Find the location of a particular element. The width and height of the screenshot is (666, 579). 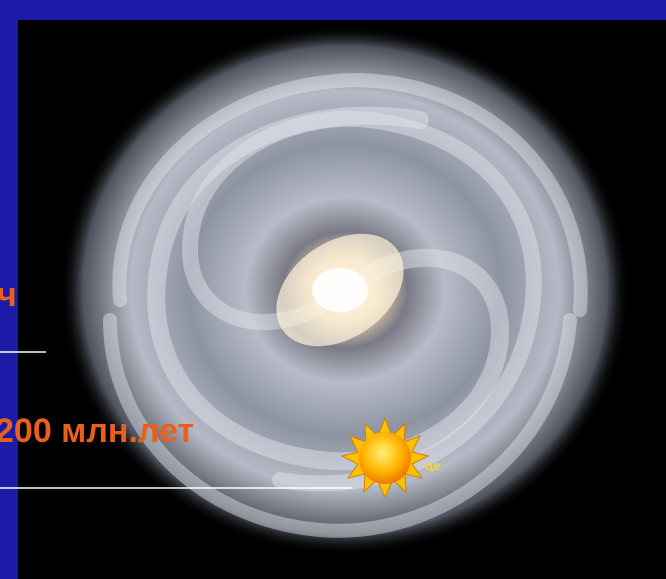

sun-icon is located at coordinates (385, 457).